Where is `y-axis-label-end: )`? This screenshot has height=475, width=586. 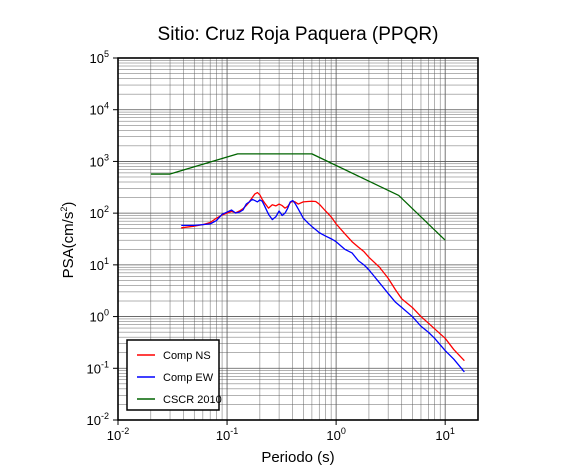 y-axis-label-end: ) is located at coordinates (68, 204).